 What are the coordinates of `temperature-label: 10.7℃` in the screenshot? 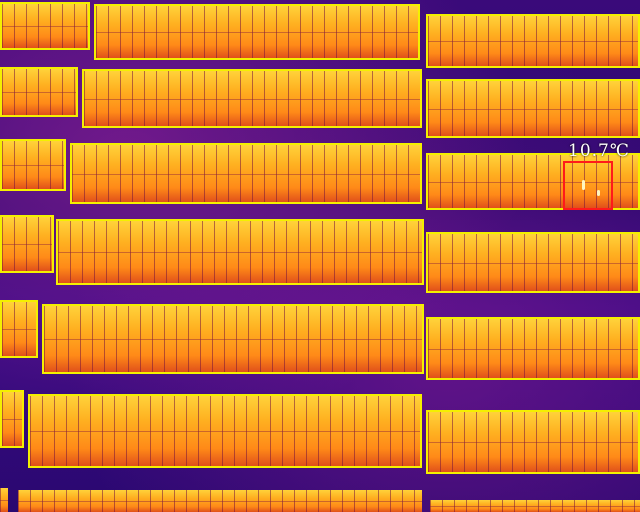 It's located at (599, 151).